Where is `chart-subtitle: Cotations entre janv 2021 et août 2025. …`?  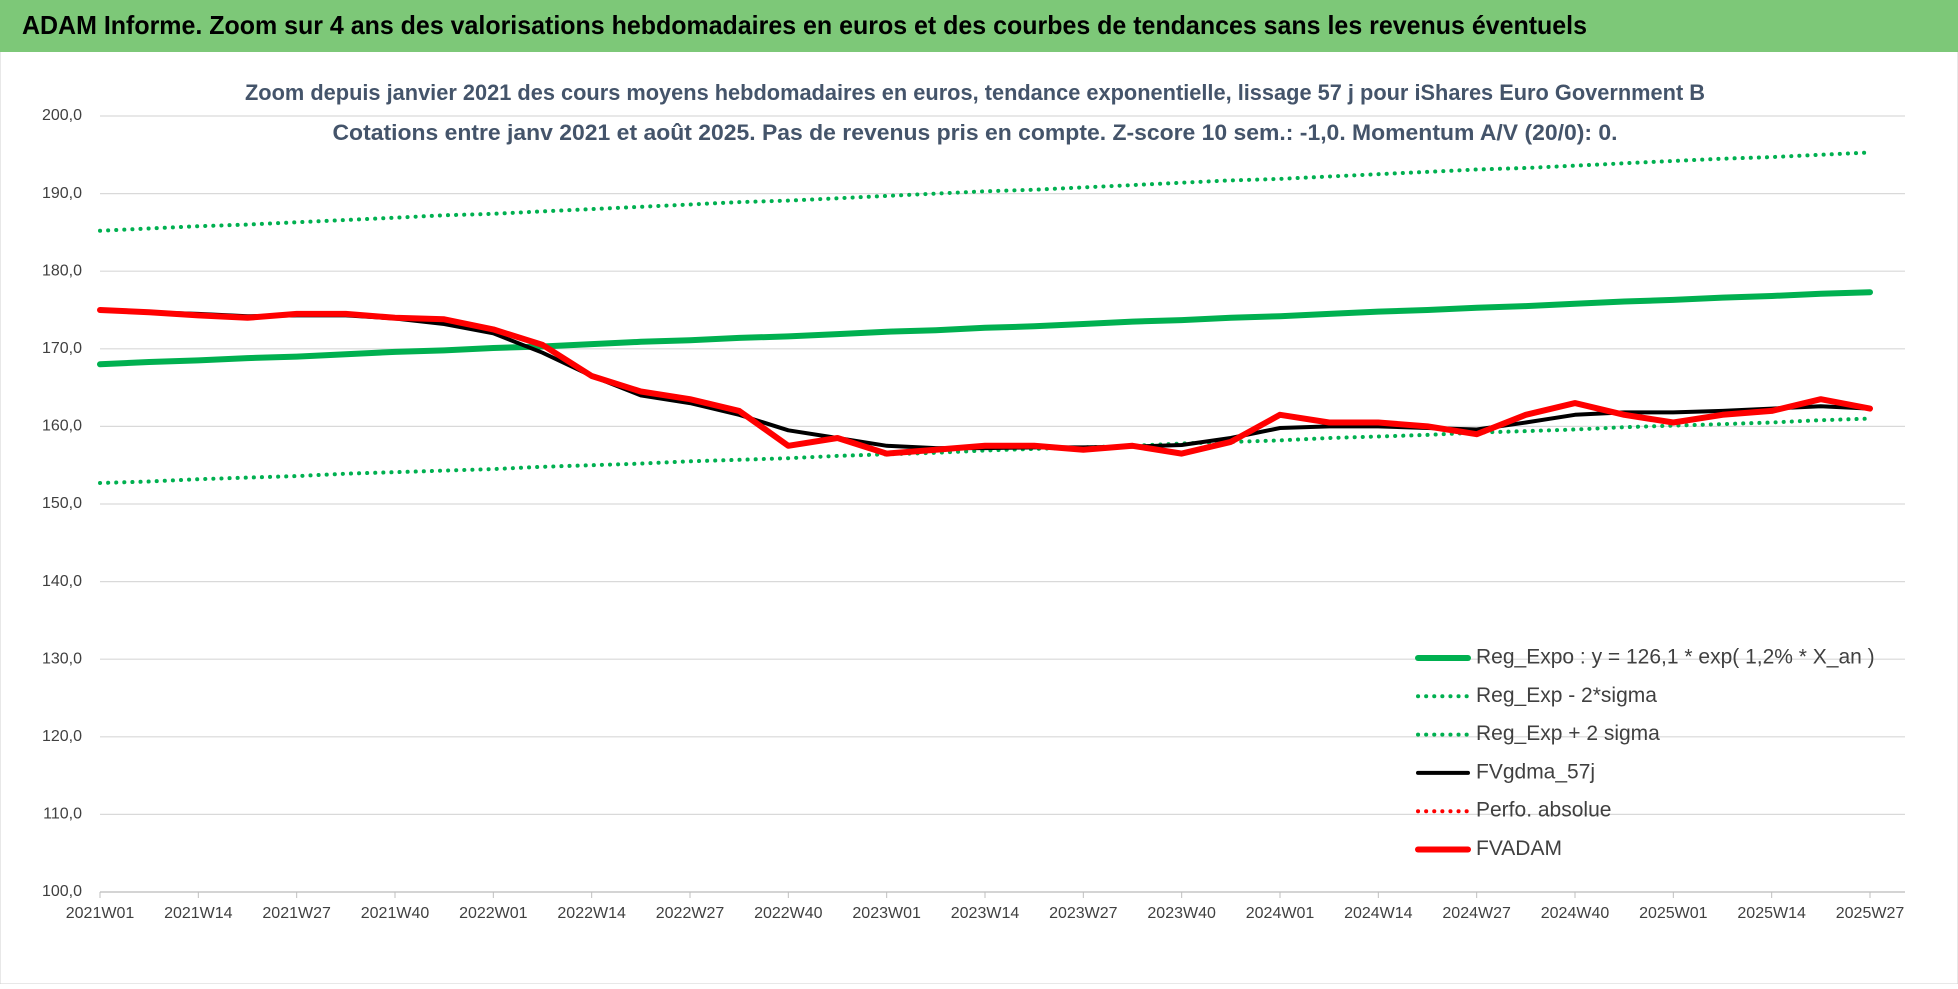
chart-subtitle: Cotations entre janv 2021 et août 2025. … is located at coordinates (975, 132).